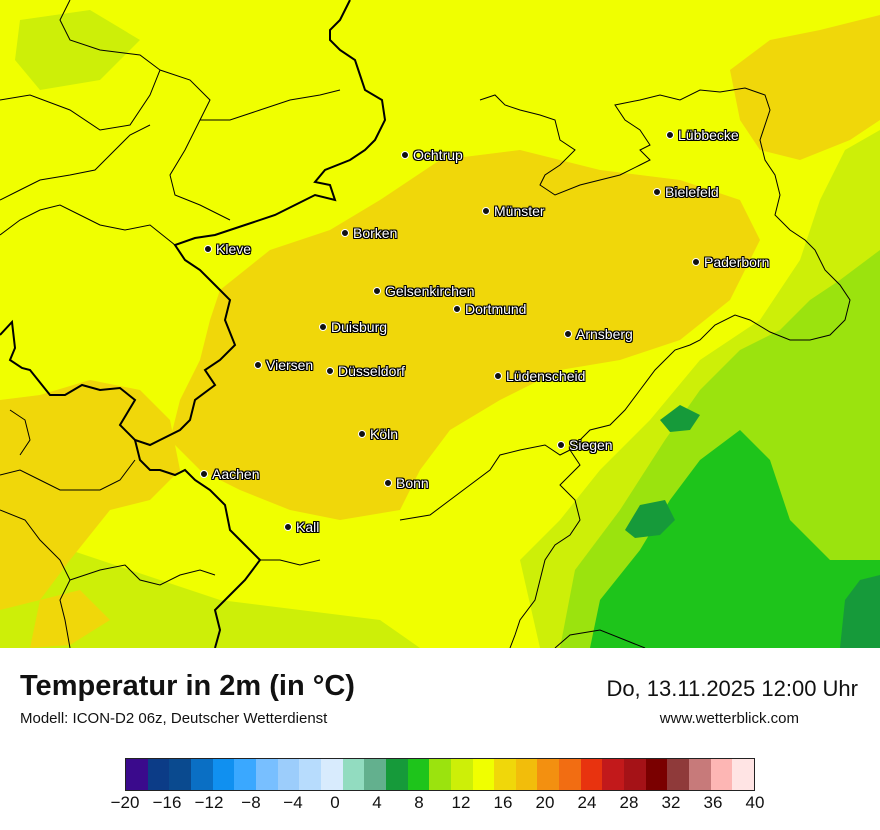  I want to click on city-marker-siegen: Siegen, so click(585, 445).